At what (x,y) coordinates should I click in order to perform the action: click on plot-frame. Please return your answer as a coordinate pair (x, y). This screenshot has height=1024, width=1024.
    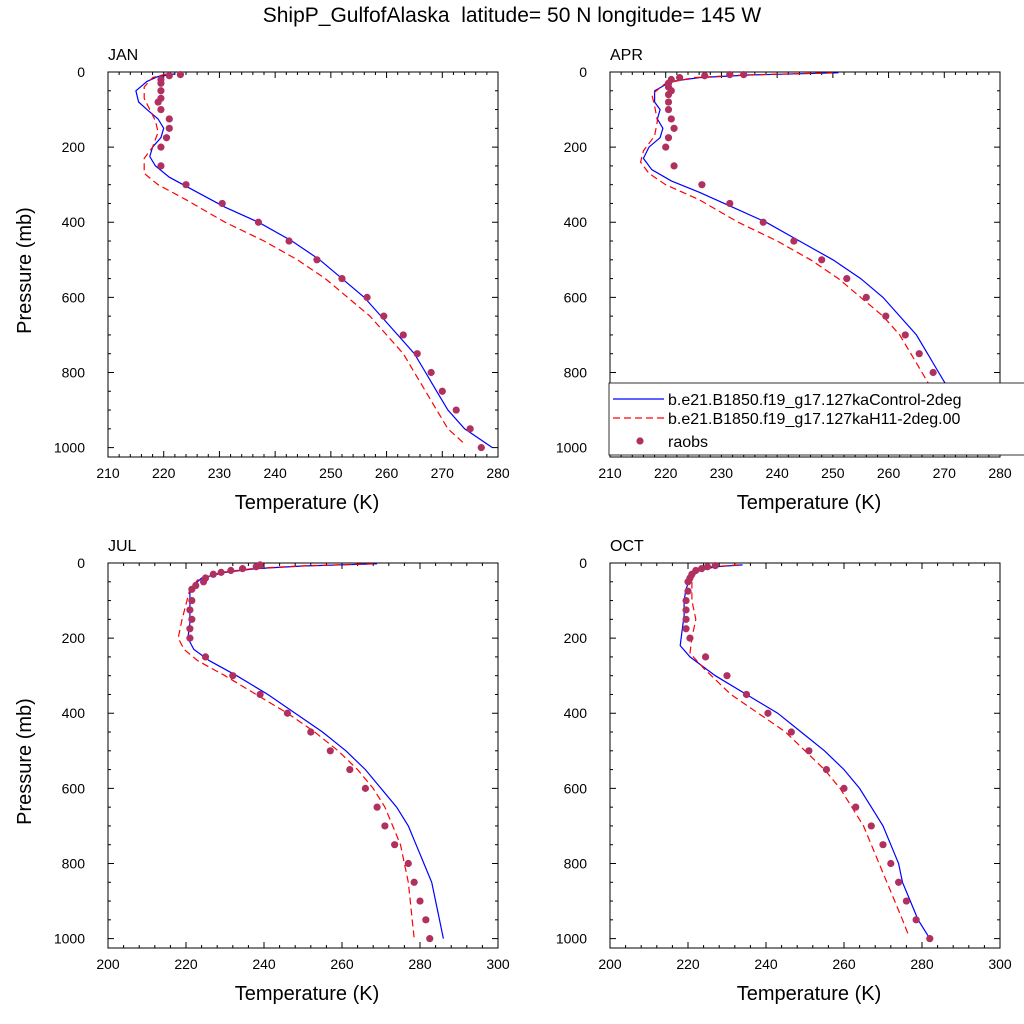
    Looking at the image, I should click on (805, 264).